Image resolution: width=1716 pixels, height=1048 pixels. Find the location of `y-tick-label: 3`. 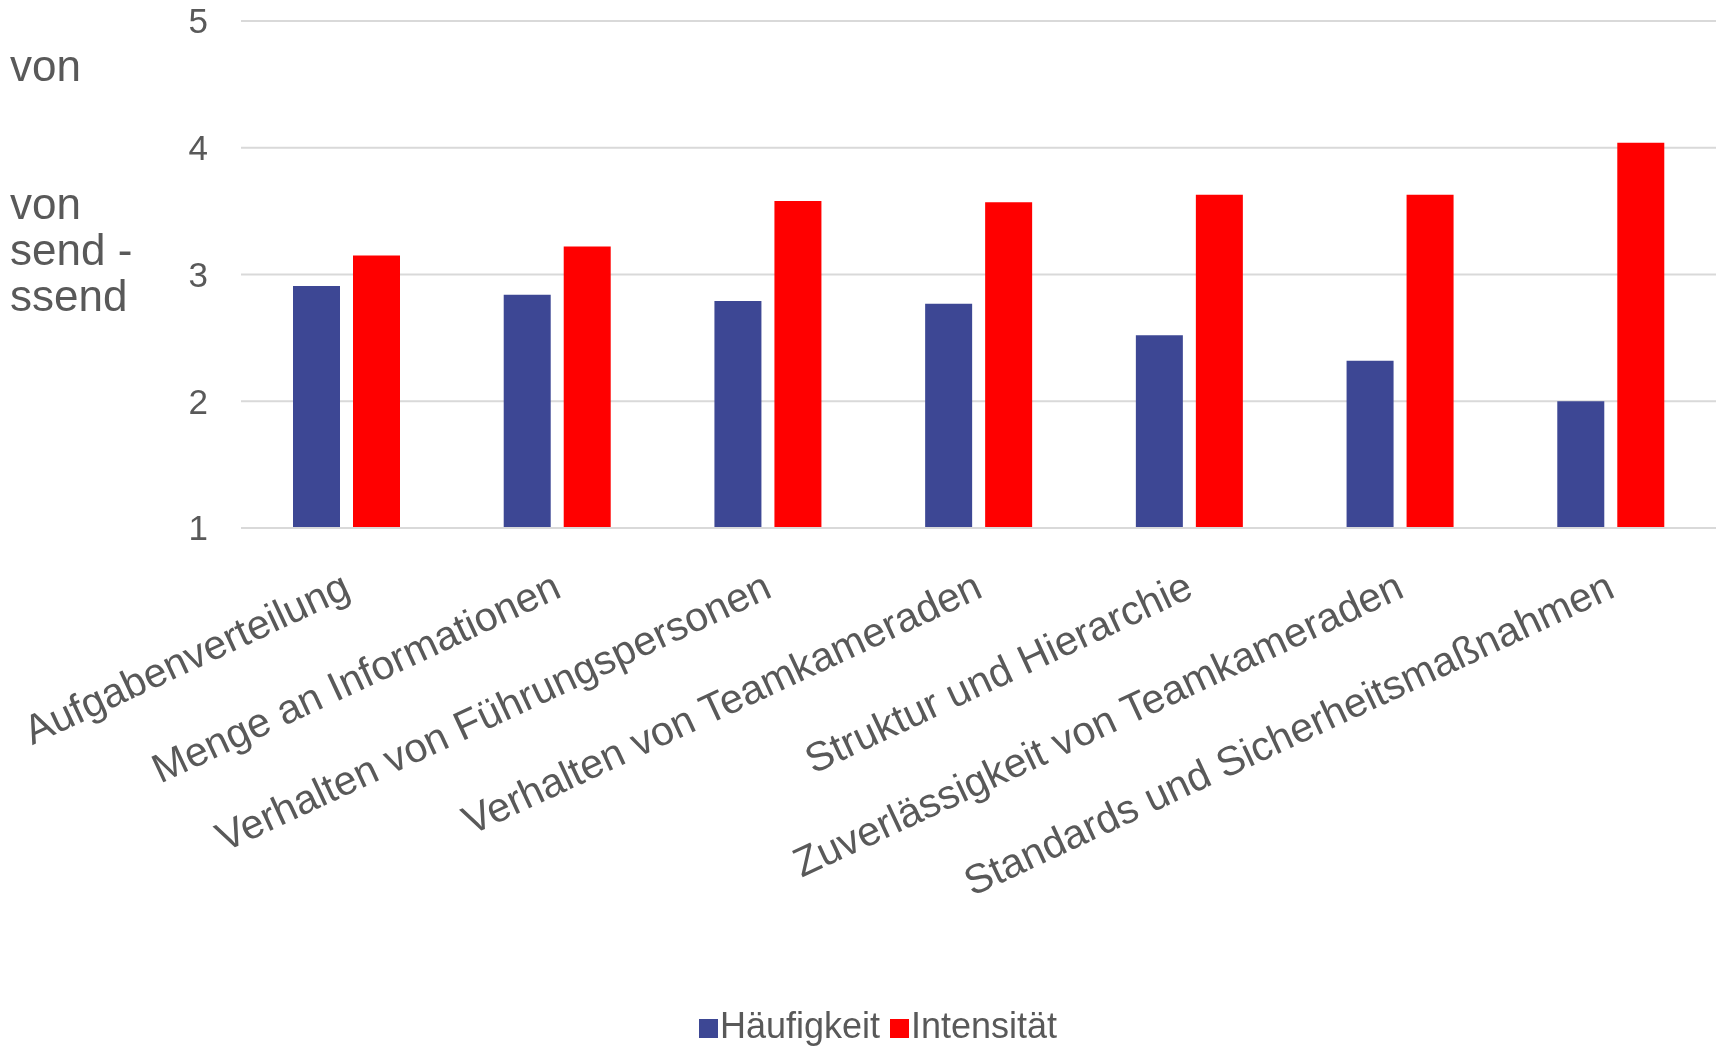

y-tick-label: 3 is located at coordinates (198, 274).